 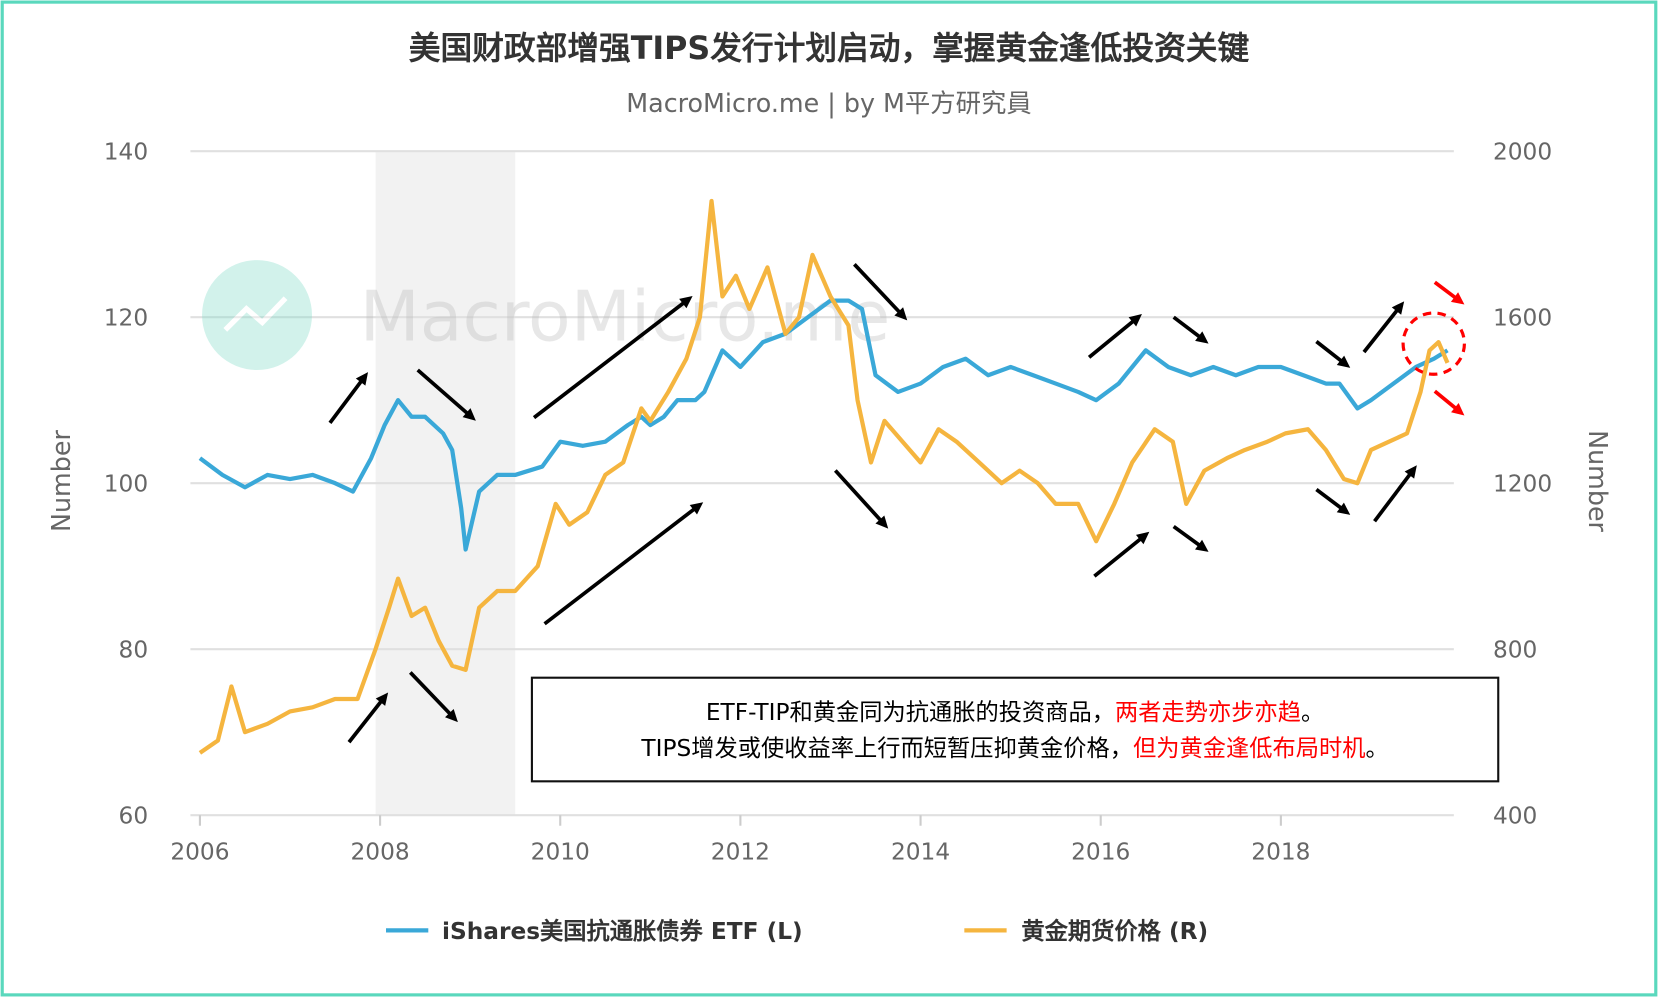 I want to click on annotation-line1: ETF-TIP和黄金同为抗通胀的投资商品，, so click(x=910, y=712).